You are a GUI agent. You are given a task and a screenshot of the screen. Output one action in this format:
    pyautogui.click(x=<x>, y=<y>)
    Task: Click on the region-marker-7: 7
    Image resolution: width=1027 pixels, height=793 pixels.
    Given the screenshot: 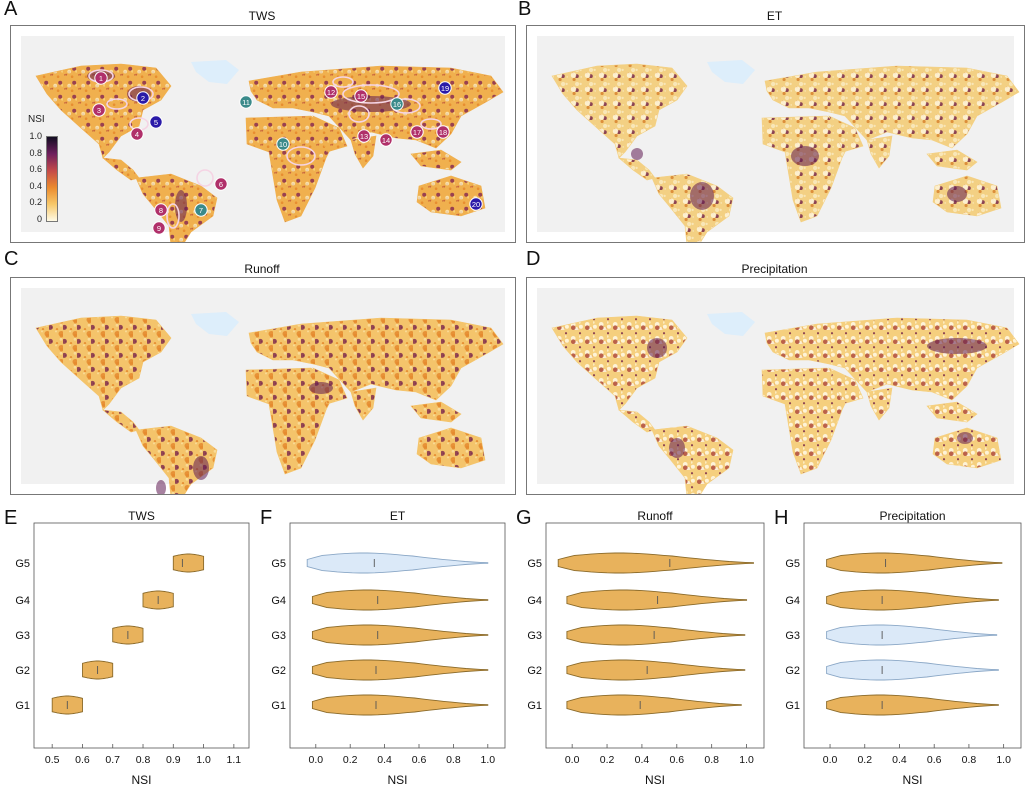 What is the action you would take?
    pyautogui.click(x=201, y=210)
    